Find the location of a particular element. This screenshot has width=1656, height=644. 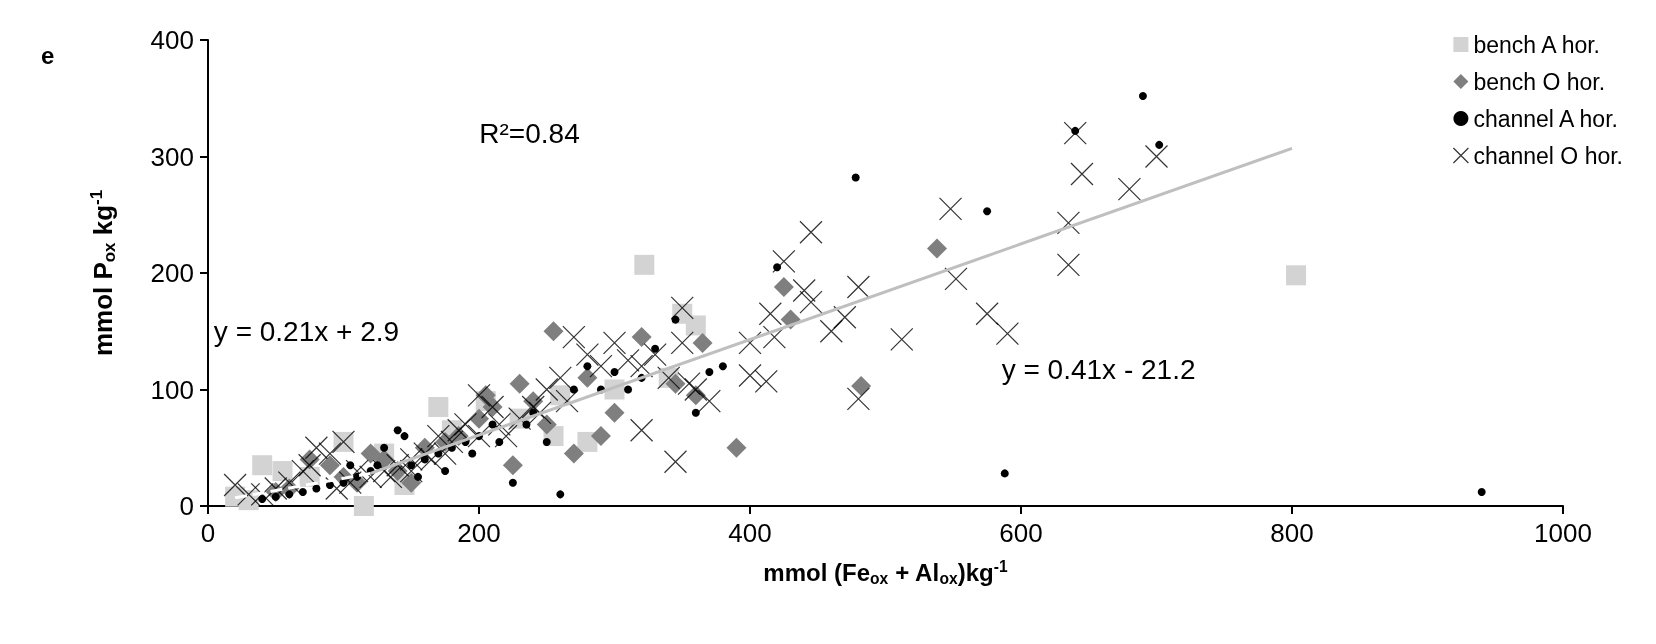

legend-label: bench O hor. is located at coordinates (1539, 81).